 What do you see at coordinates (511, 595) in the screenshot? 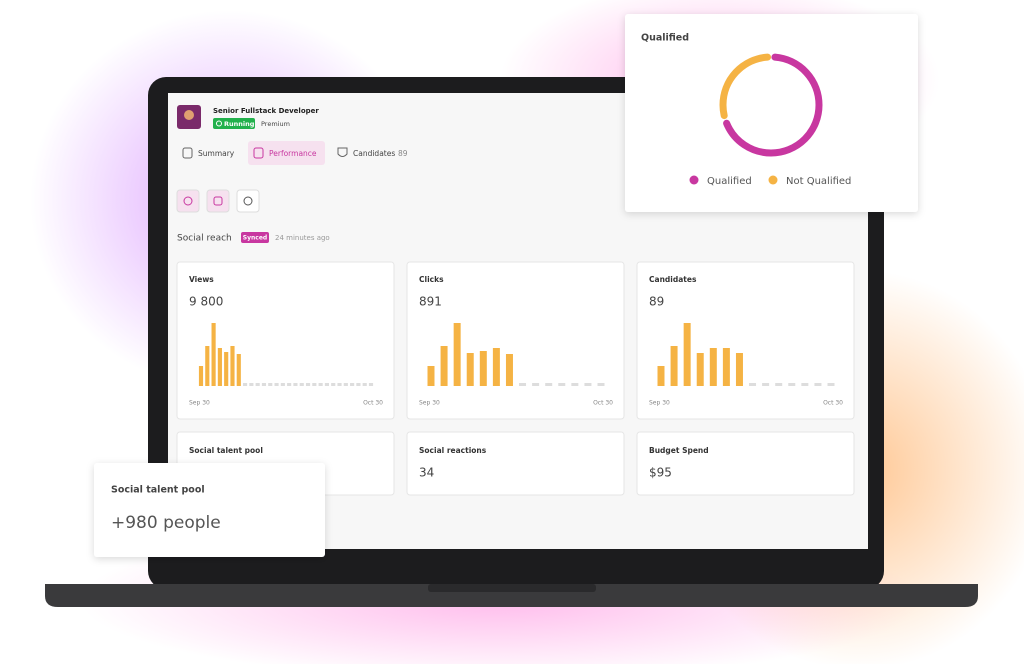
I see `laptop-base` at bounding box center [511, 595].